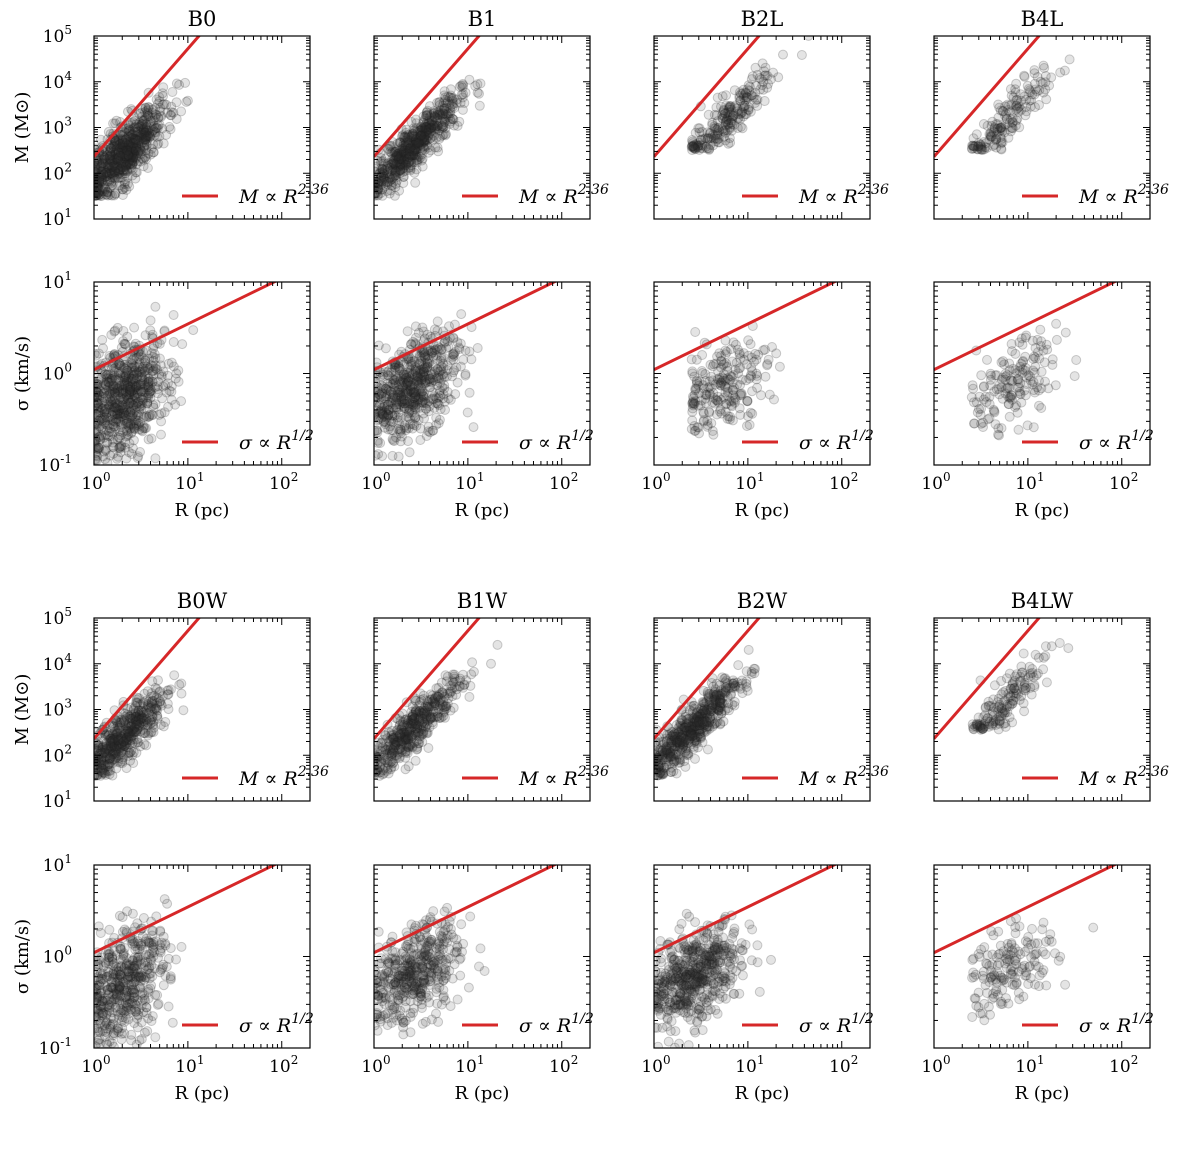 Image resolution: width=1200 pixels, height=1153 pixels. I want to click on panel-title: B4L, so click(1042, 19).